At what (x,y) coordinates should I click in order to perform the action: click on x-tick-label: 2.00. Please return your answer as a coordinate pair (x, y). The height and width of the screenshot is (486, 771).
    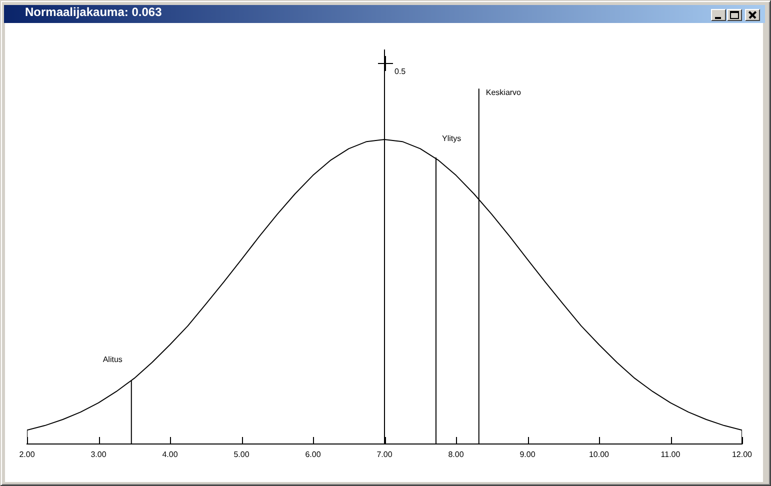
    Looking at the image, I should click on (27, 455).